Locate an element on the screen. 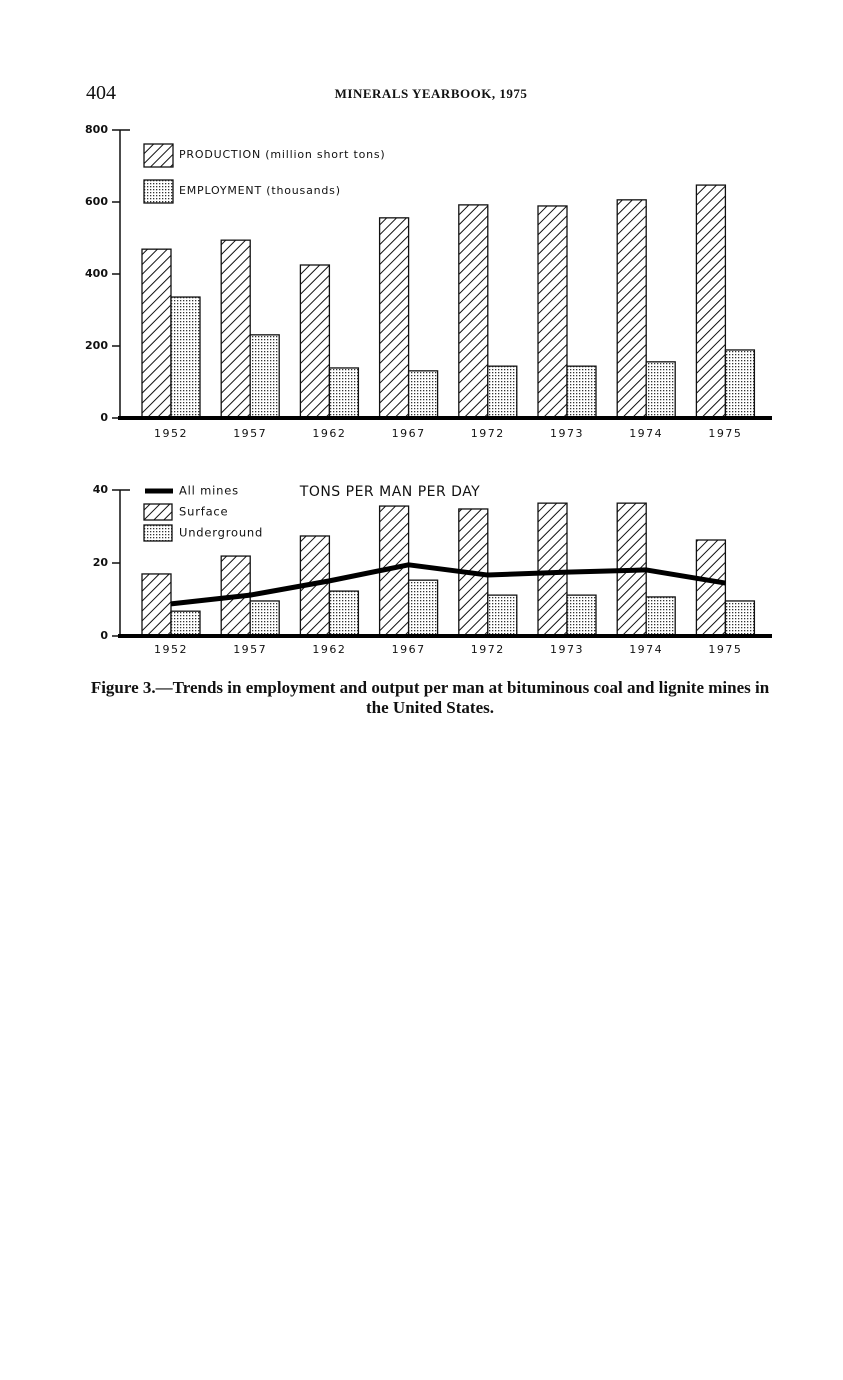 This screenshot has width=843, height=1380. page-number: 404 is located at coordinates (101, 93).